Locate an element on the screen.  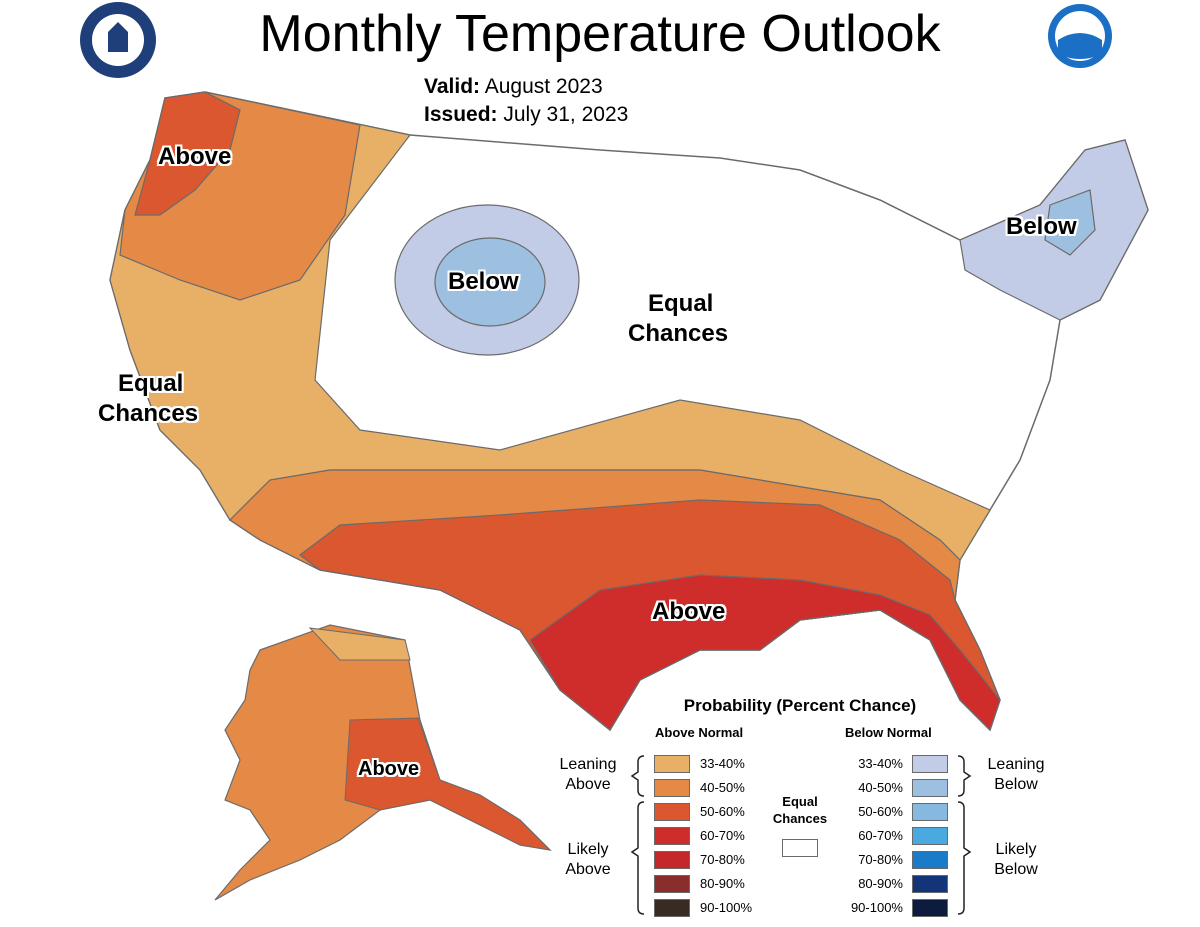
above-range-label: 80-90% is located at coordinates (722, 883).